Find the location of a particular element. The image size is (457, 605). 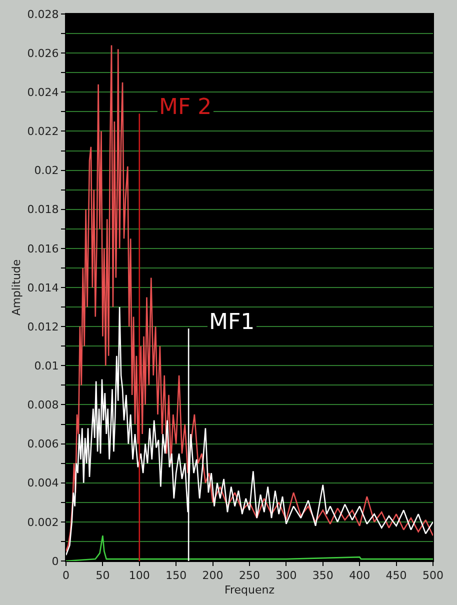

y-tick-label: 0.002 is located at coordinates (43, 522).